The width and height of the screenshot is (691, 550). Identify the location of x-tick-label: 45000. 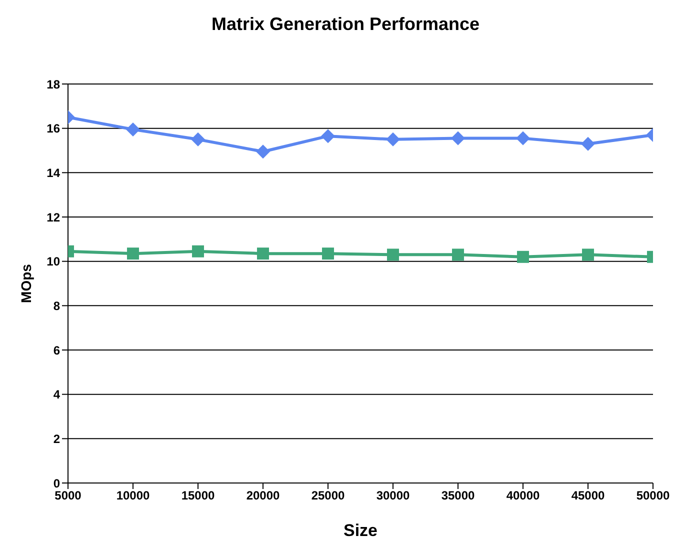
(588, 495).